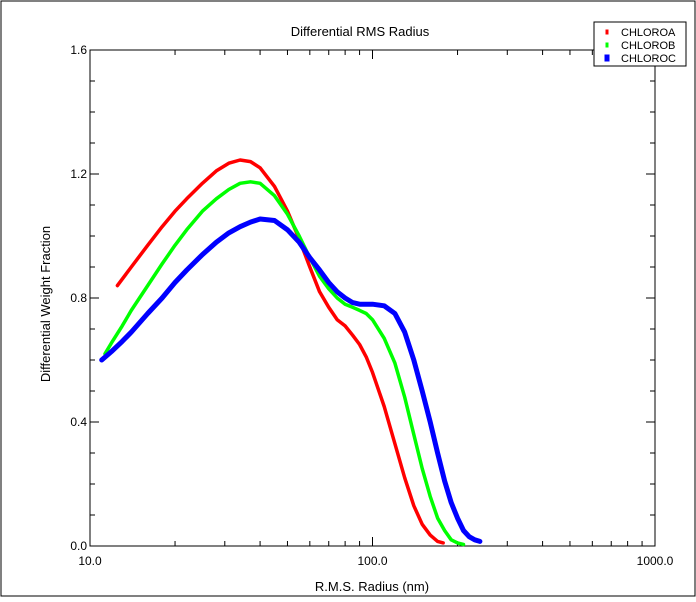 Image resolution: width=696 pixels, height=602 pixels. I want to click on legend-marker-chloroa, so click(607, 32).